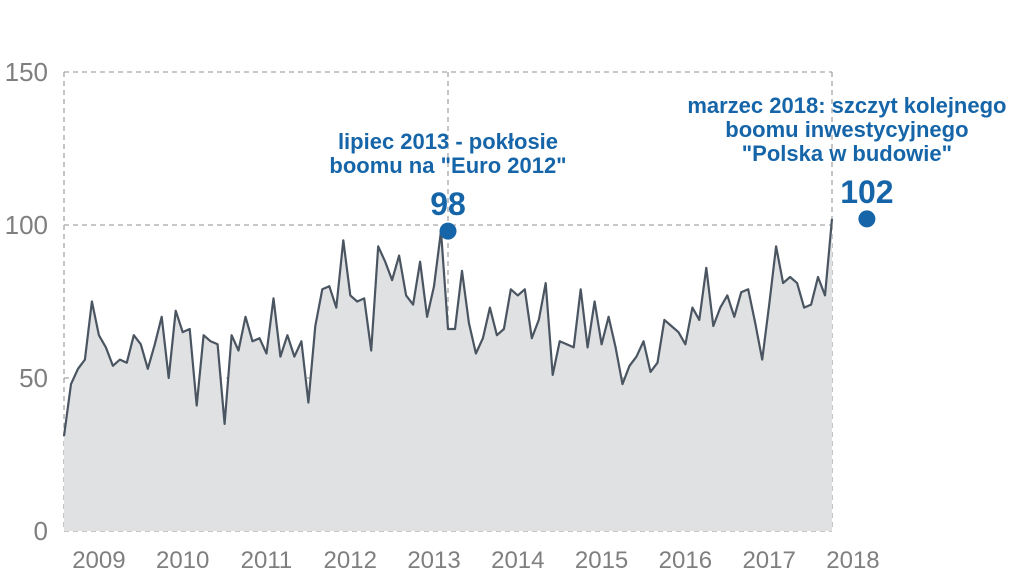 The image size is (1024, 580). Describe the element at coordinates (182, 560) in the screenshot. I see `x-tick-label: 2010` at that location.